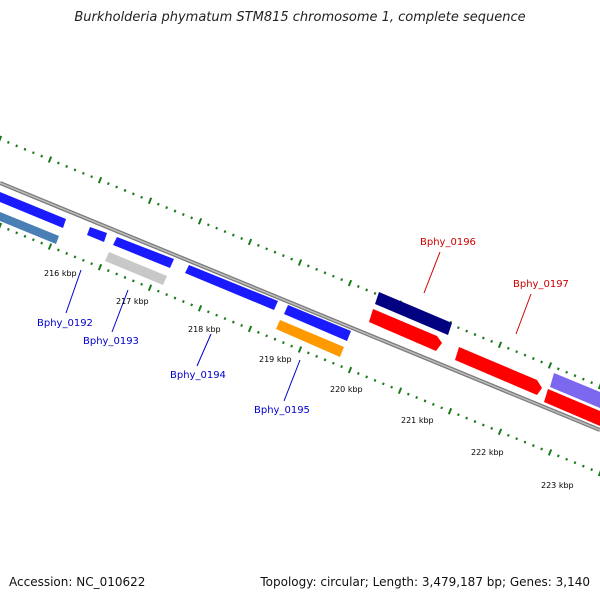 The image size is (600, 600). I want to click on accession-text: Accession: NC_010622, so click(77, 582).